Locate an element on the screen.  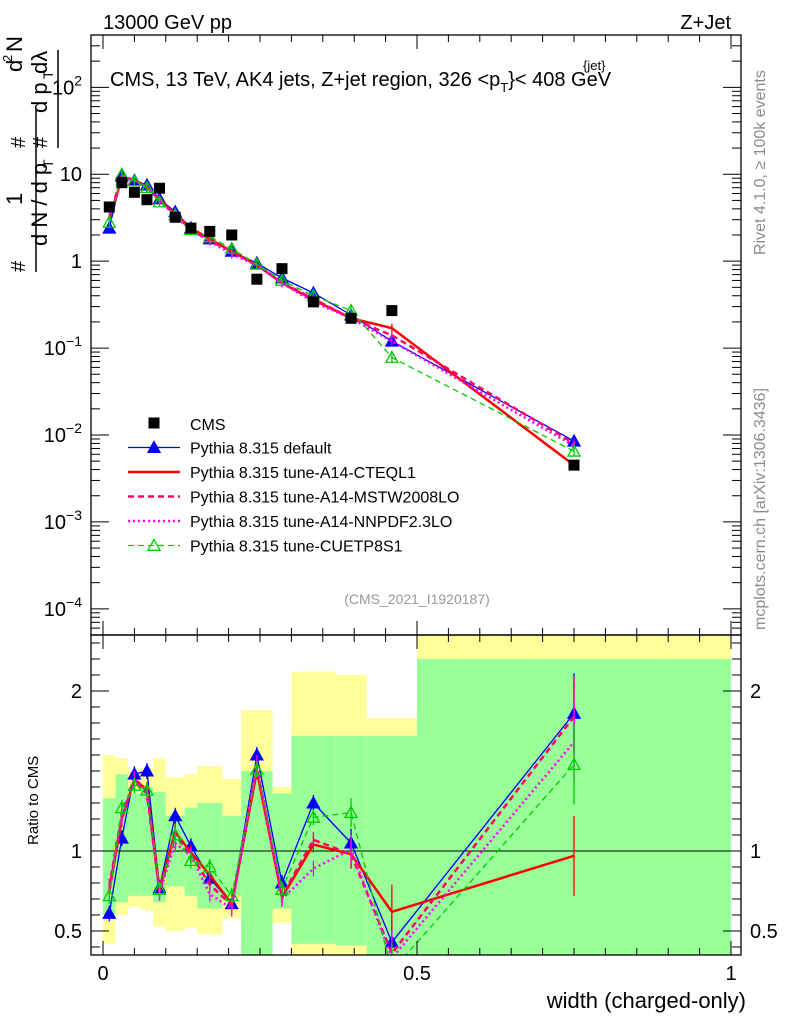
header-left: 13000 GeV pp is located at coordinates (167, 23).